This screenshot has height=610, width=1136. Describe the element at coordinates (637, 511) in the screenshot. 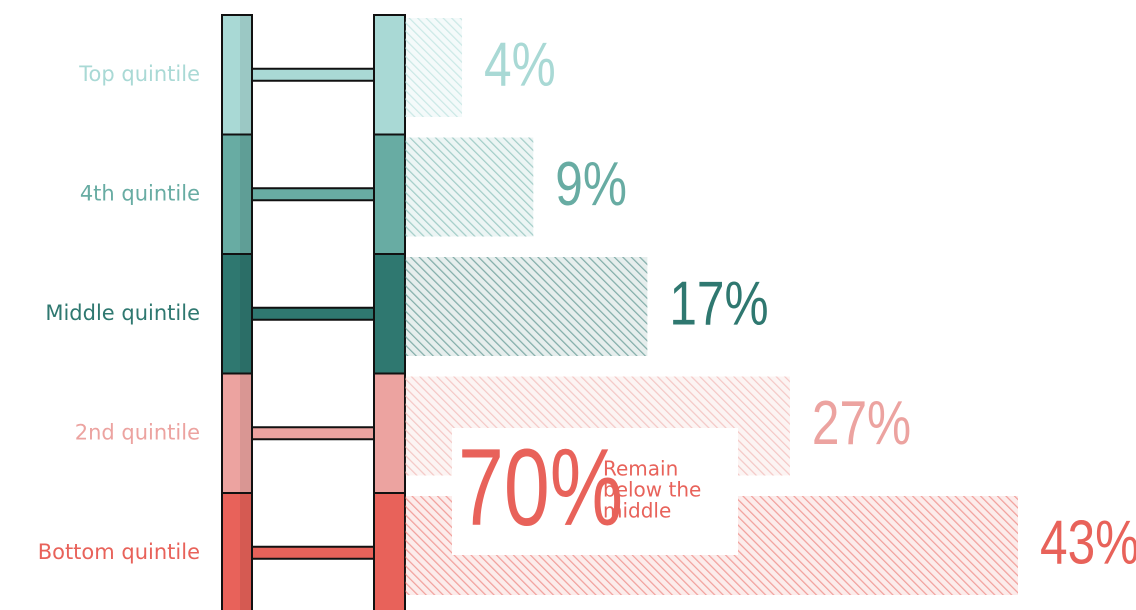

I see `annotation-text: middle` at that location.